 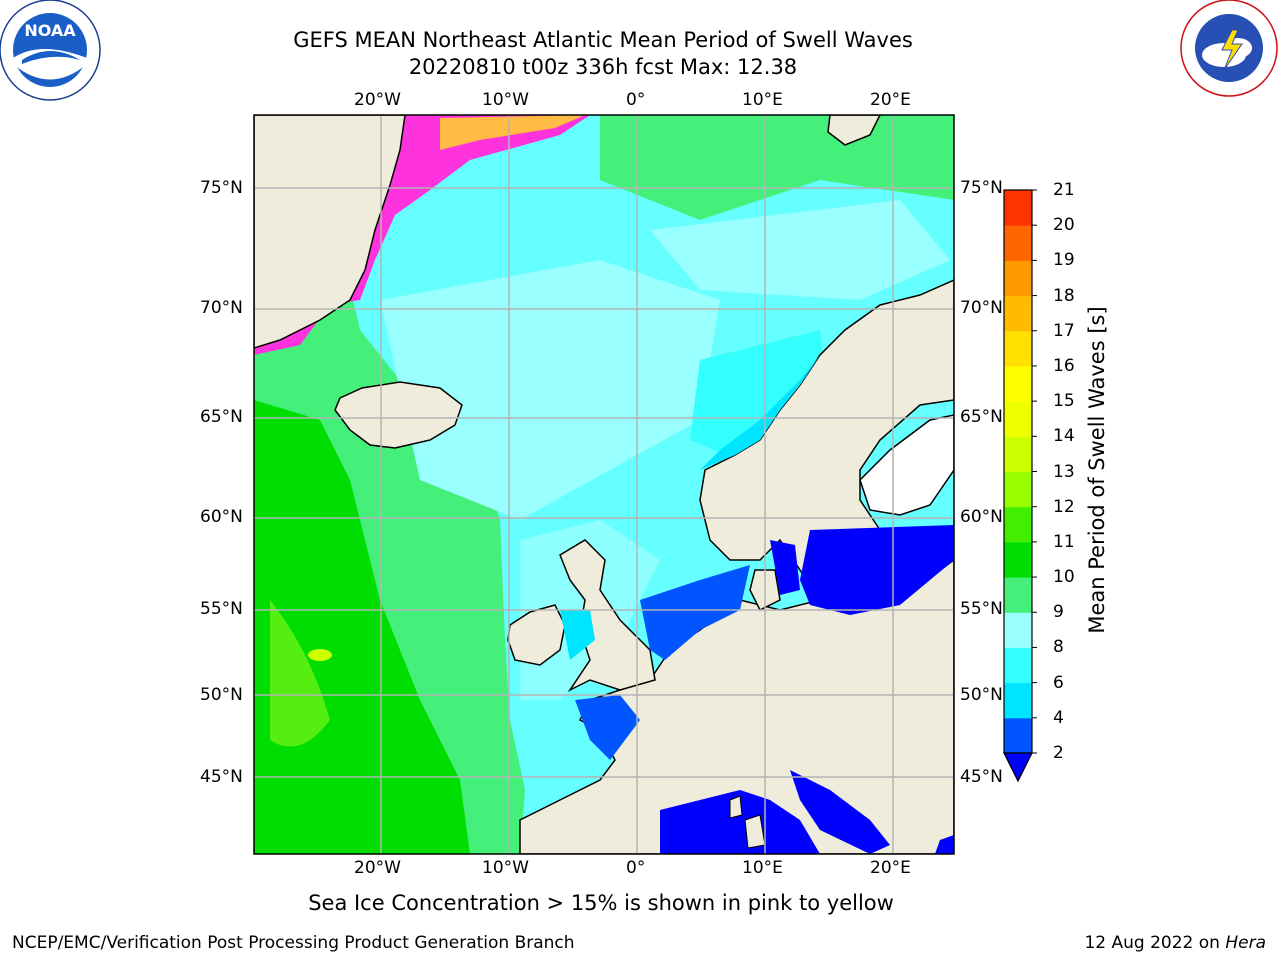 I want to click on colorbar-tick-label: 10, so click(x=1064, y=577).